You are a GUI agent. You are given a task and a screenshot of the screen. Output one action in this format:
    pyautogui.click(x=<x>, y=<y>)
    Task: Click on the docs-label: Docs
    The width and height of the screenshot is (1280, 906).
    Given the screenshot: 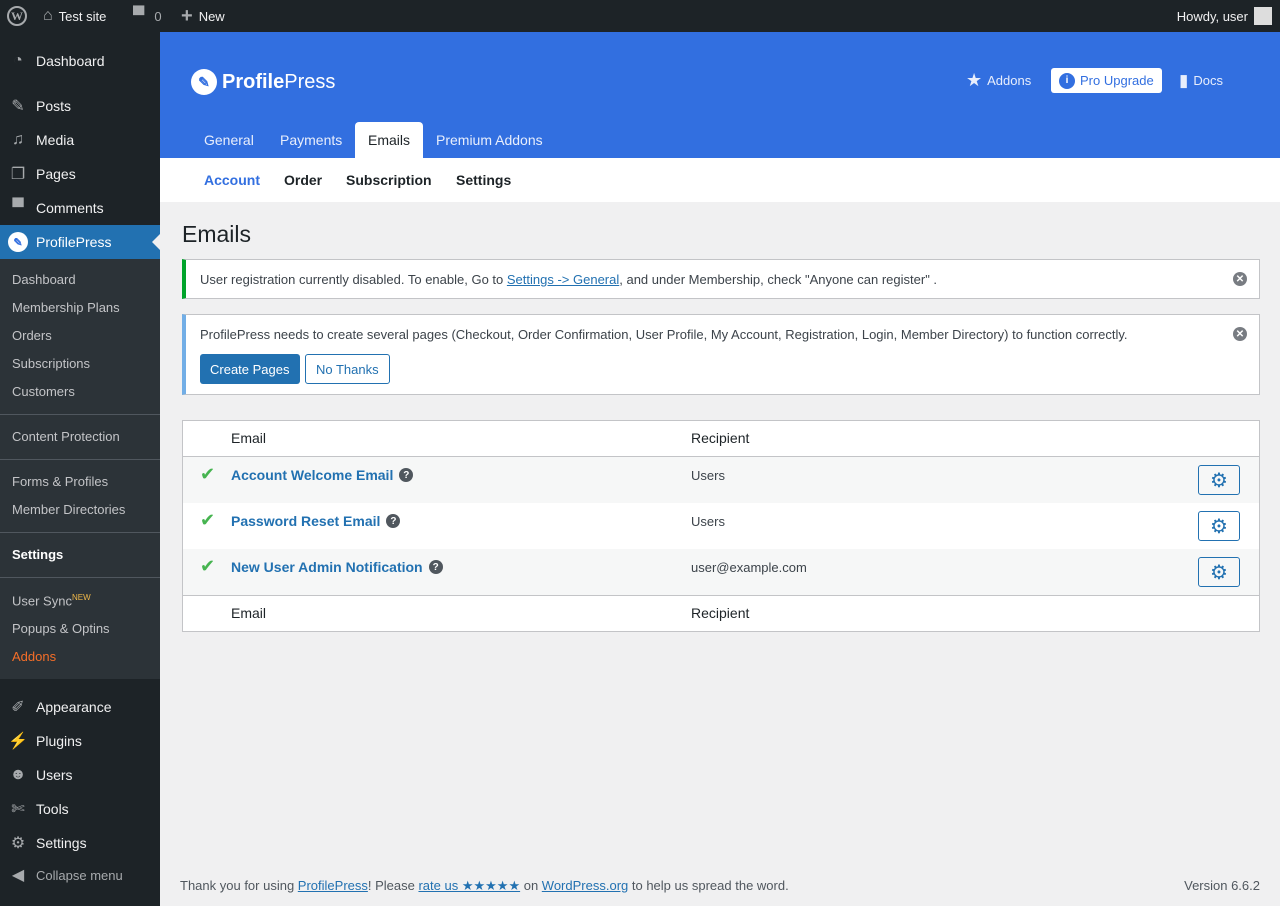 What is the action you would take?
    pyautogui.click(x=1208, y=80)
    